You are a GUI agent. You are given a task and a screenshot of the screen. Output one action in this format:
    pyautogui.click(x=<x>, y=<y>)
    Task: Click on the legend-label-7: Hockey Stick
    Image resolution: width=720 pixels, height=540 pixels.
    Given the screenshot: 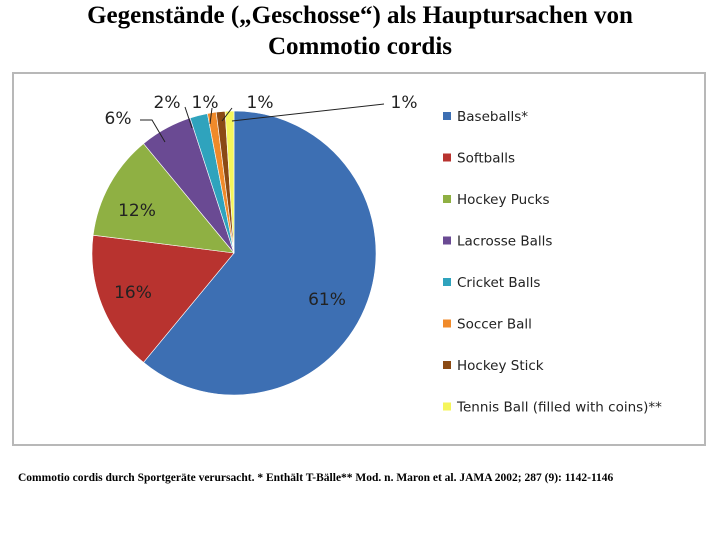 What is the action you would take?
    pyautogui.click(x=500, y=366)
    